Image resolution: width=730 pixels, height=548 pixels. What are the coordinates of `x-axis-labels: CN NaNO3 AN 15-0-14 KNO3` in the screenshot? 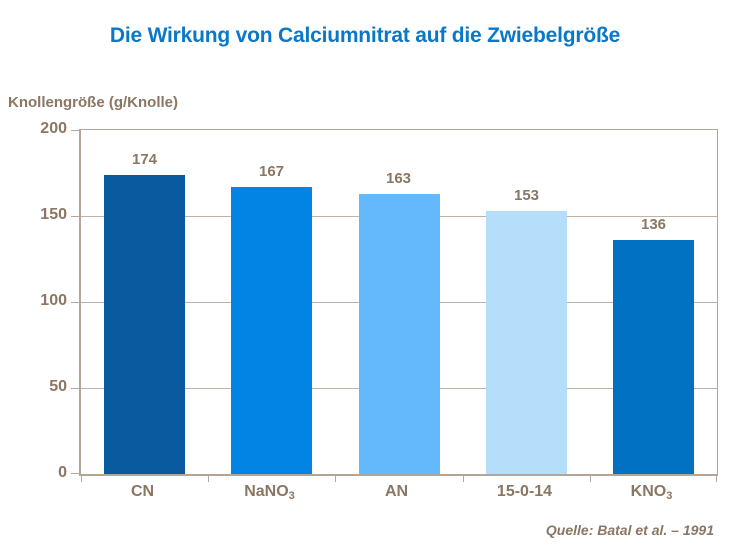 It's located at (397, 494).